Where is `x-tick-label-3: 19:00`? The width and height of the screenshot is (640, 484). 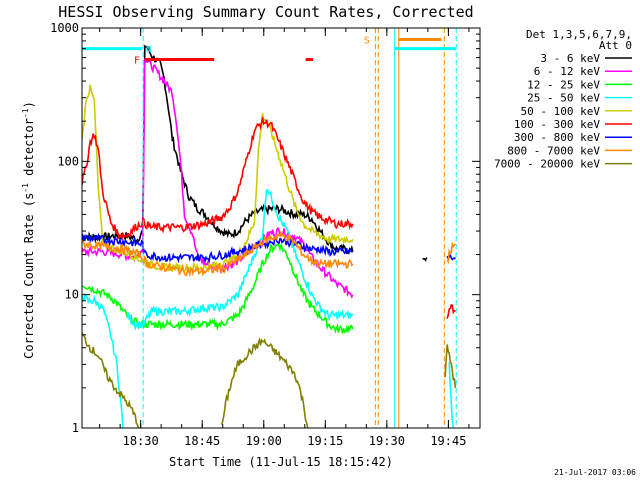
x-tick-label-3: 19:00 is located at coordinates (264, 441).